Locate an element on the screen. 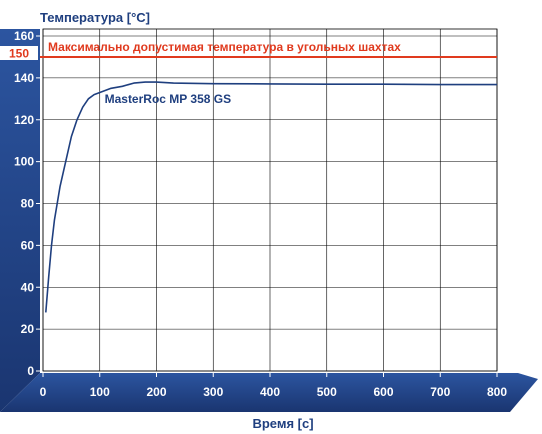 The image size is (542, 434). series-label: MasterRoc MP 358 GS is located at coordinates (168, 99).